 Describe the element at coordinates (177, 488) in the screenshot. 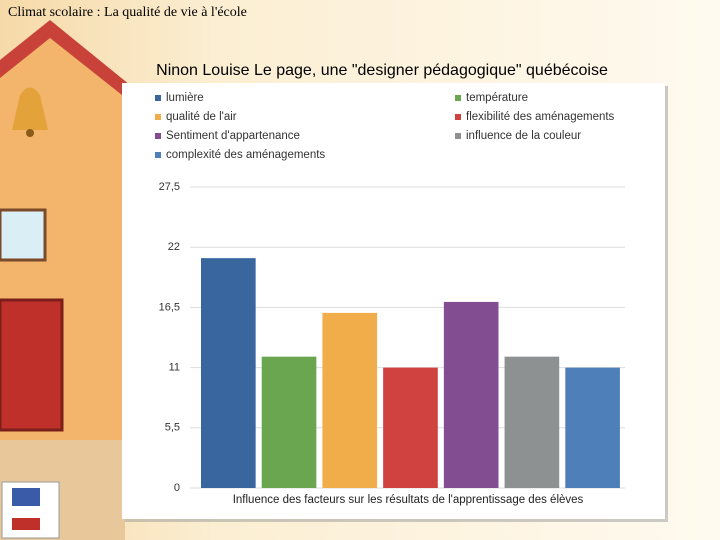

I see `y-tick-label: 0` at that location.